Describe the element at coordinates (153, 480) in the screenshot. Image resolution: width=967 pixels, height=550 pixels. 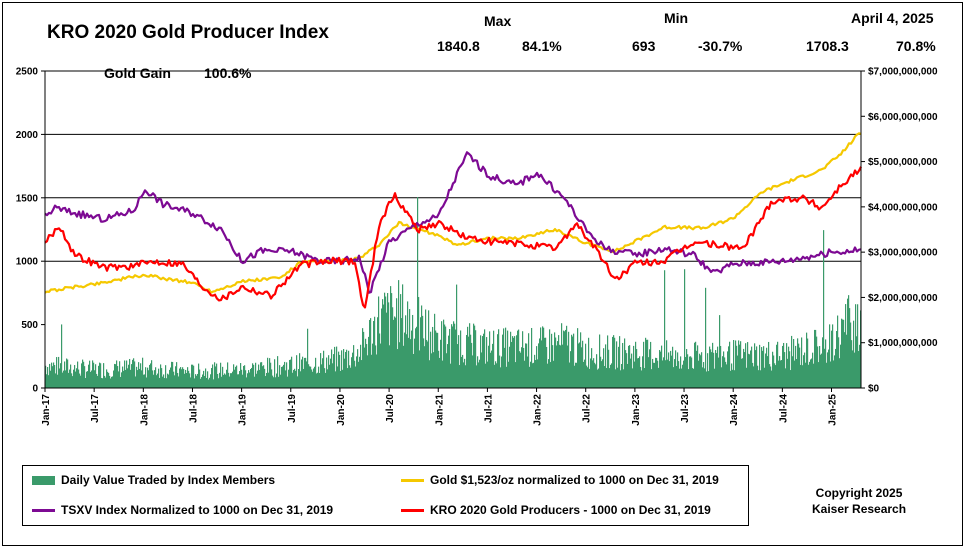
I see `legend-item-volume: Daily Value Traded by Index Members` at that location.